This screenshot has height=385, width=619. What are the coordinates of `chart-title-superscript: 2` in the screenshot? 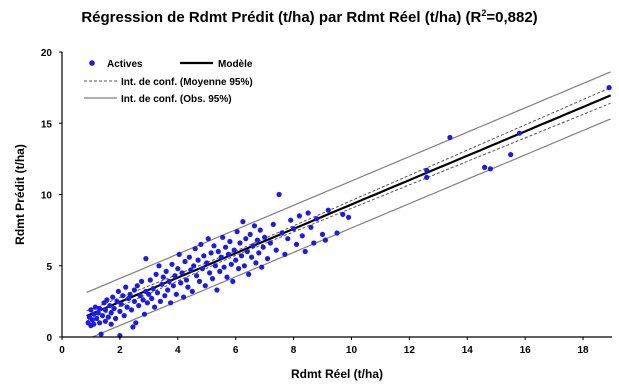 It's located at (484, 13).